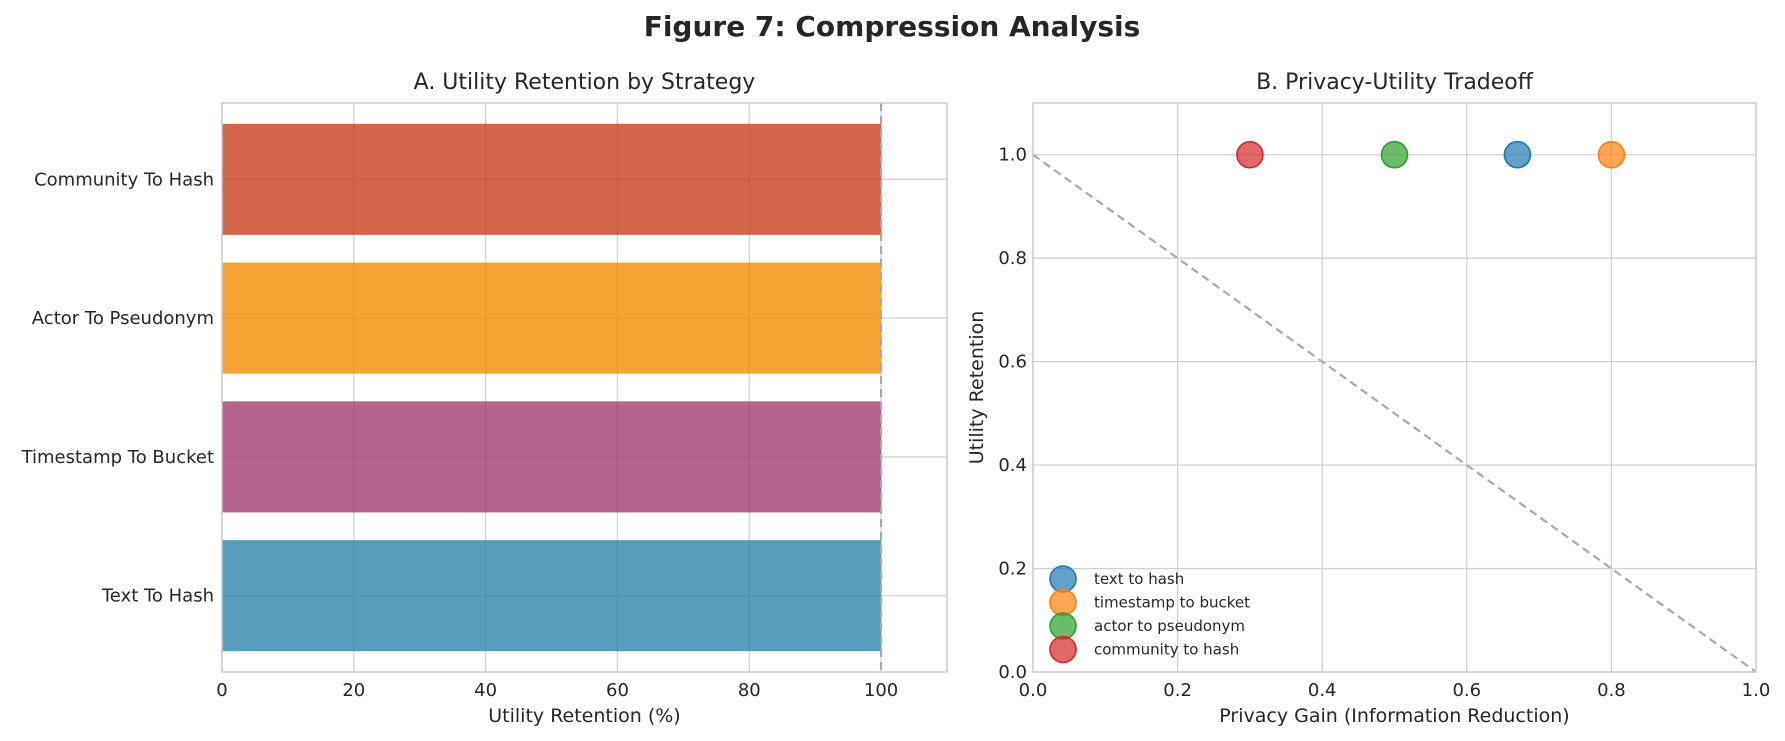 The height and width of the screenshot is (741, 1785). I want to click on legend-marker-community-to-hash, so click(1063, 649).